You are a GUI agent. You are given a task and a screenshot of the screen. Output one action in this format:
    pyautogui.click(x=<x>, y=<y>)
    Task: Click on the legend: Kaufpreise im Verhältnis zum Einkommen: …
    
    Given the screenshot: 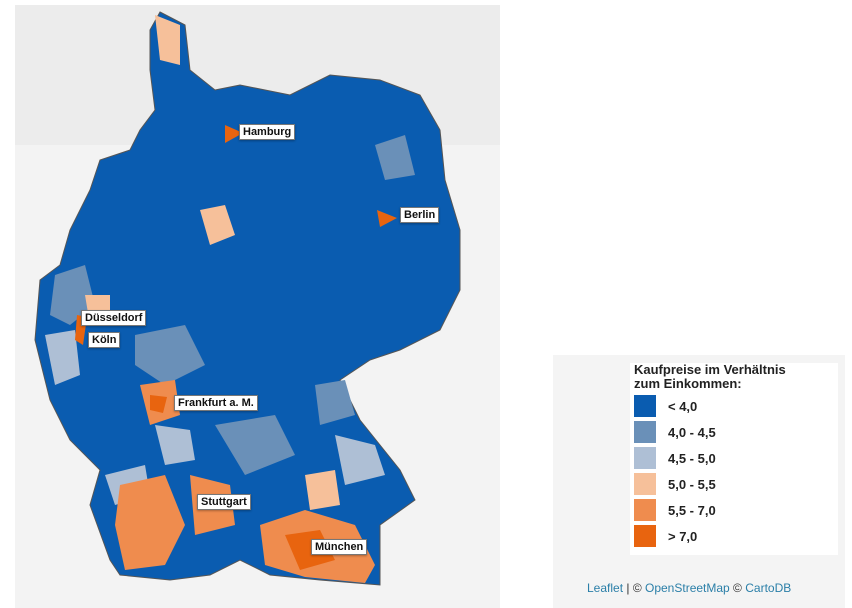 What is the action you would take?
    pyautogui.click(x=734, y=459)
    